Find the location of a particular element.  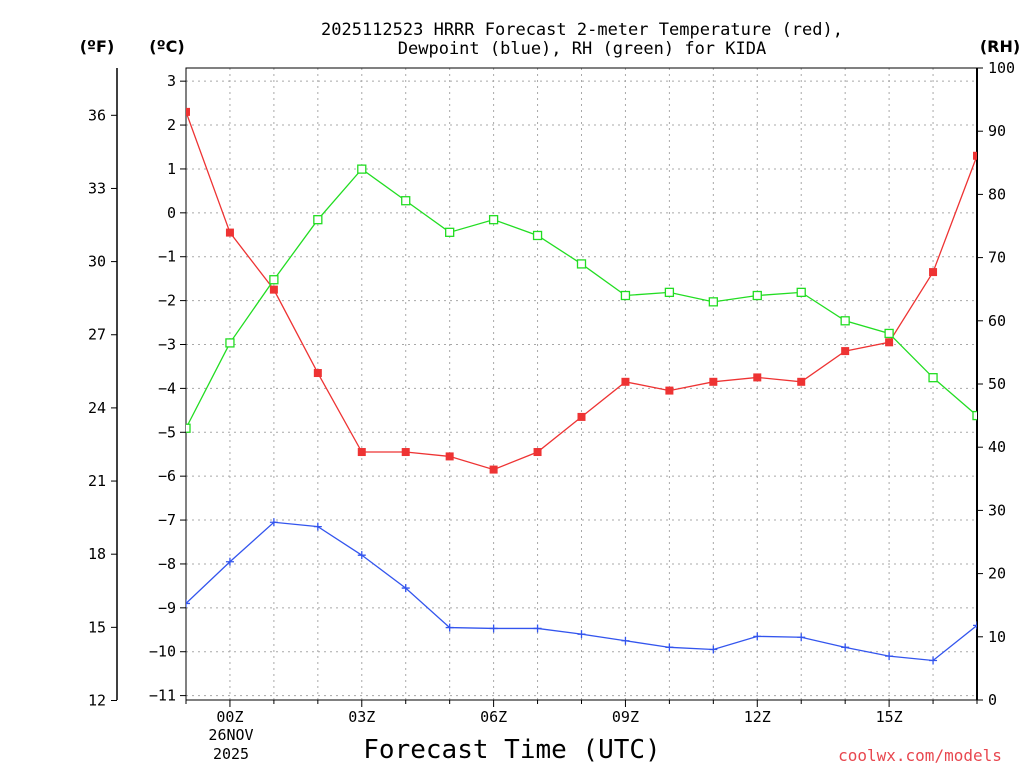

c-tick-label: −11 is located at coordinates (162, 696).